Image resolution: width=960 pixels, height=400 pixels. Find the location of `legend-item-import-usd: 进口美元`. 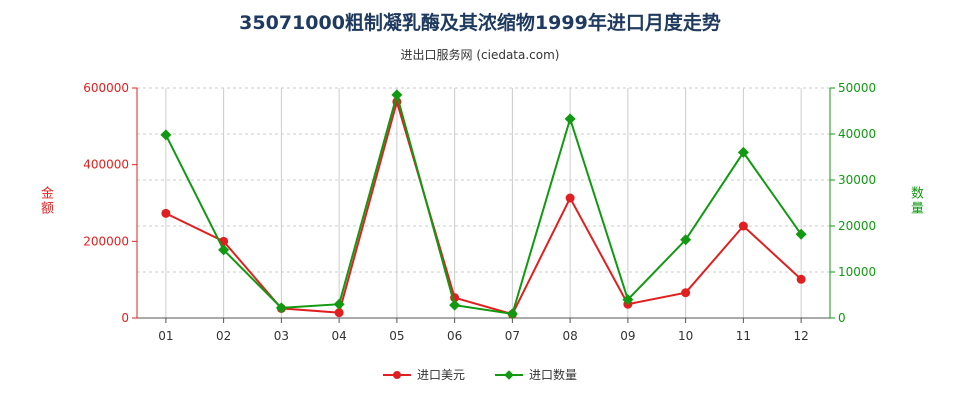

legend-item-import-usd: 进口美元 is located at coordinates (423, 374).